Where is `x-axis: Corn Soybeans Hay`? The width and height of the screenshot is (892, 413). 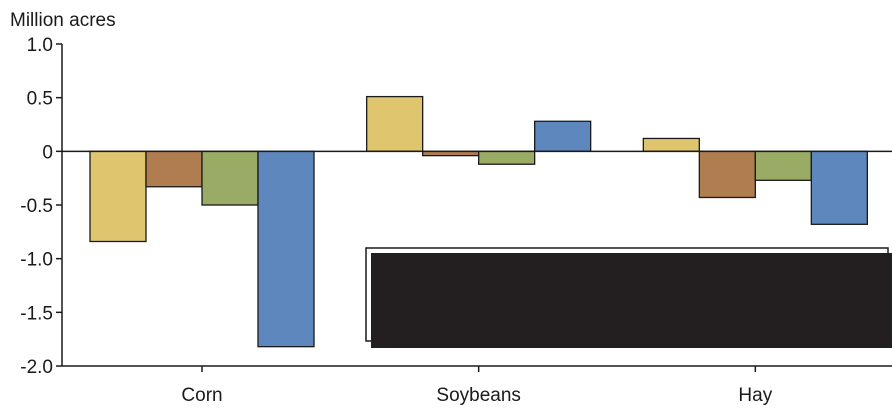 x-axis: Corn Soybeans Hay is located at coordinates (477, 385).